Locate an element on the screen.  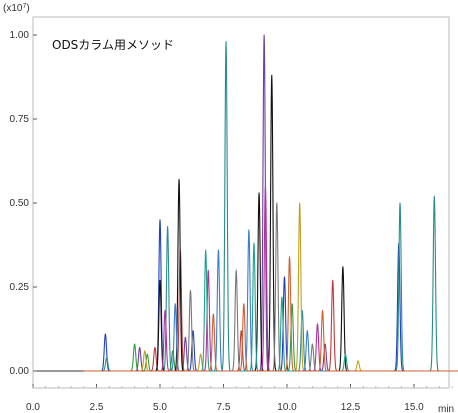
x-tick-label: 12.5 is located at coordinates (351, 407).